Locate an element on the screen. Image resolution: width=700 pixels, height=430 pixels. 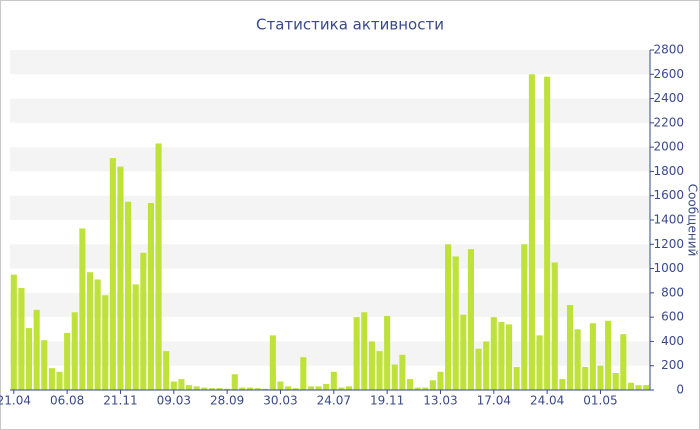
x-tick-label: 28.09 is located at coordinates (227, 401).